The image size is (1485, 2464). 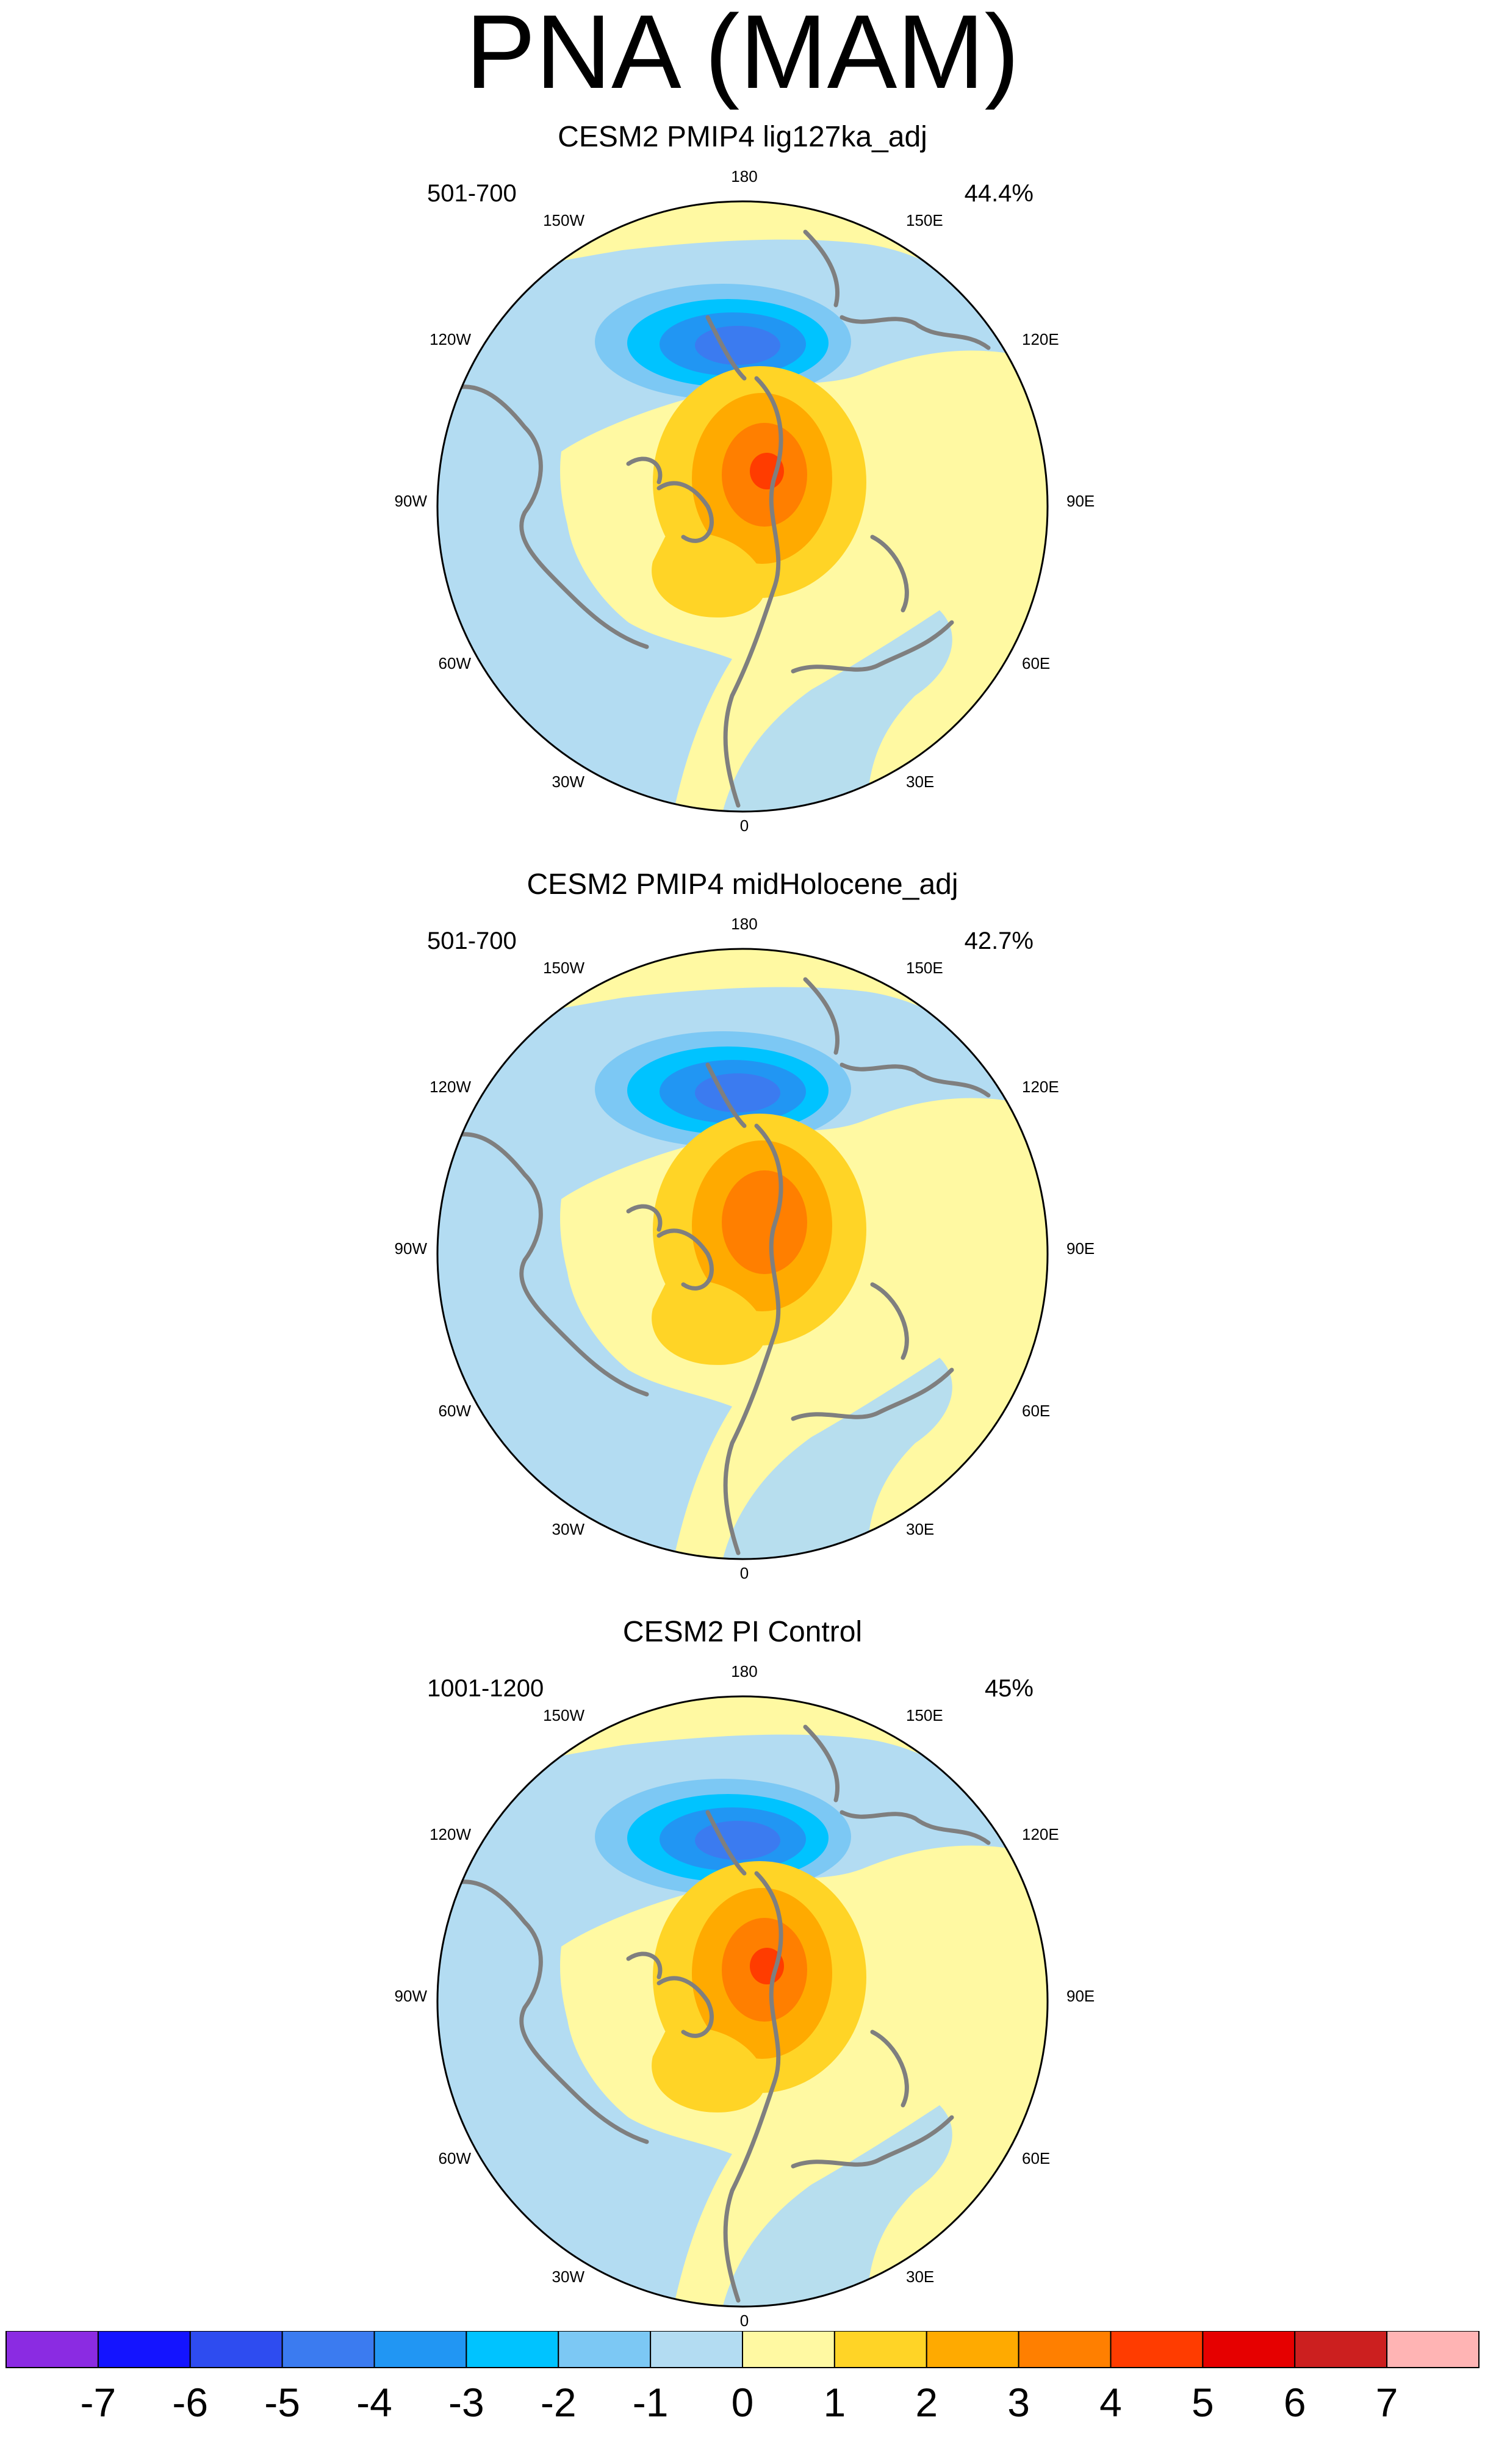 I want to click on colorbar-tick-label: 3, so click(x=1019, y=2402).